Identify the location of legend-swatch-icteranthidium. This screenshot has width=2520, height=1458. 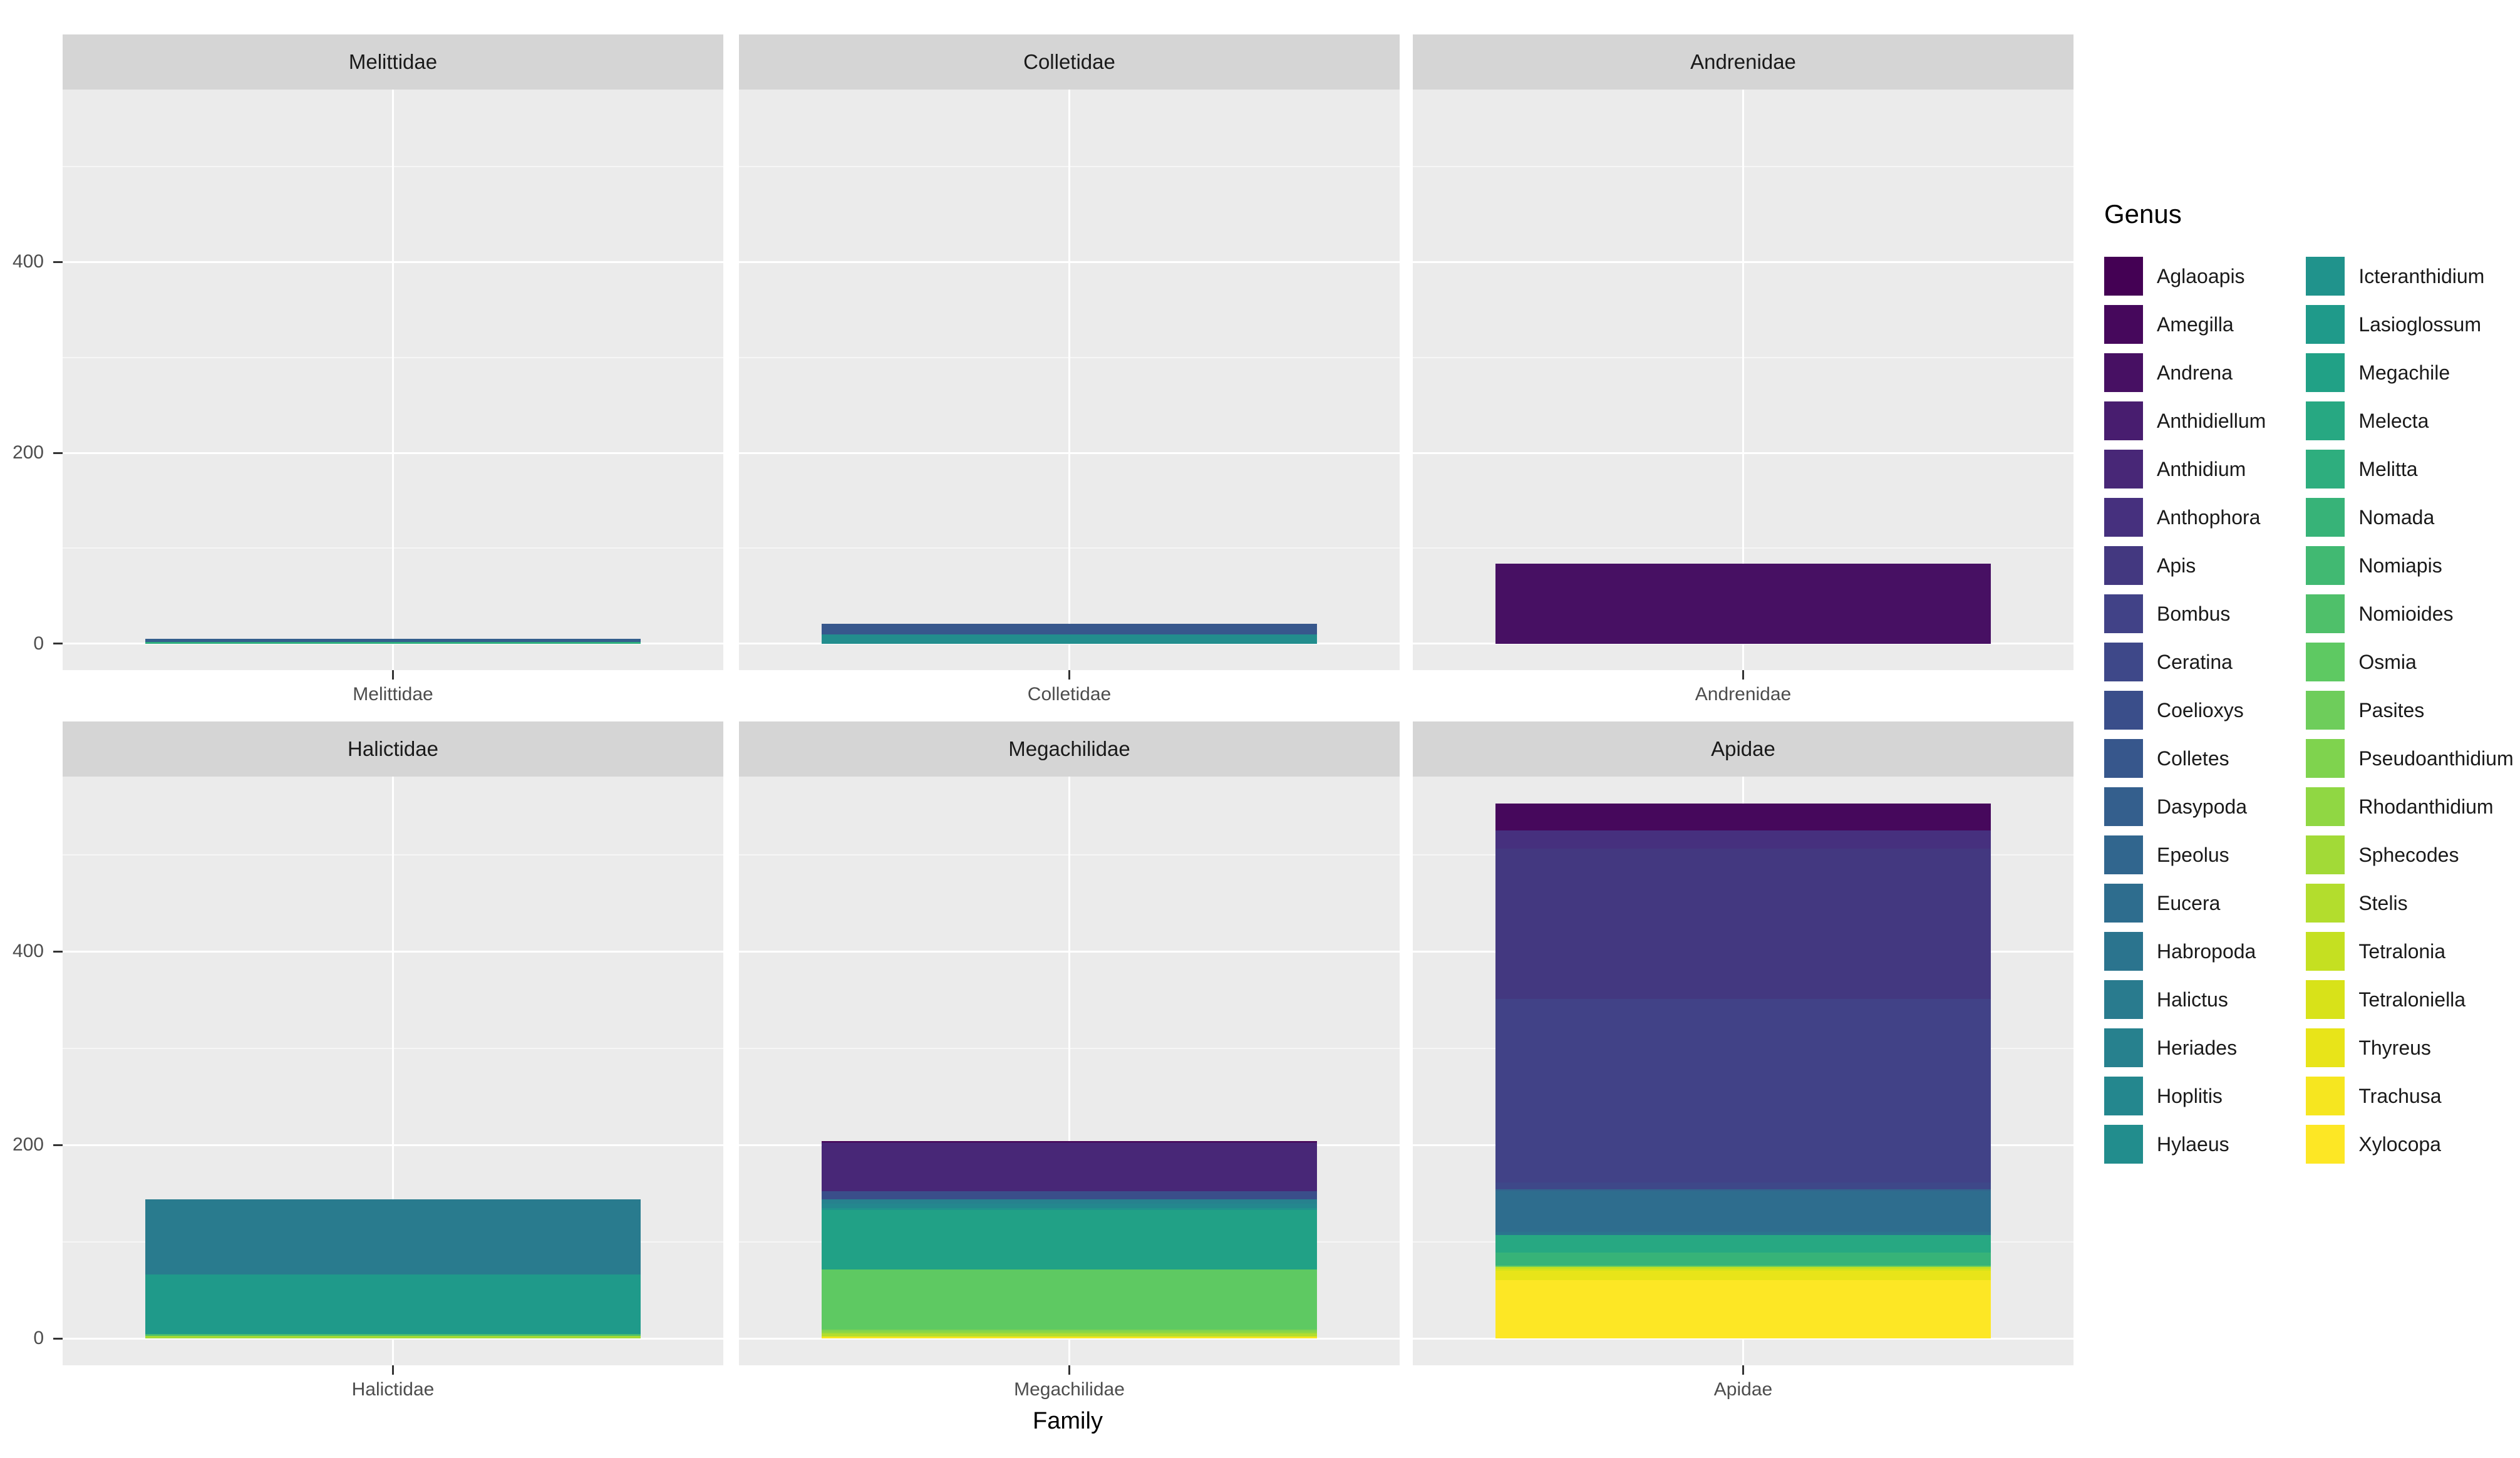
(2325, 276).